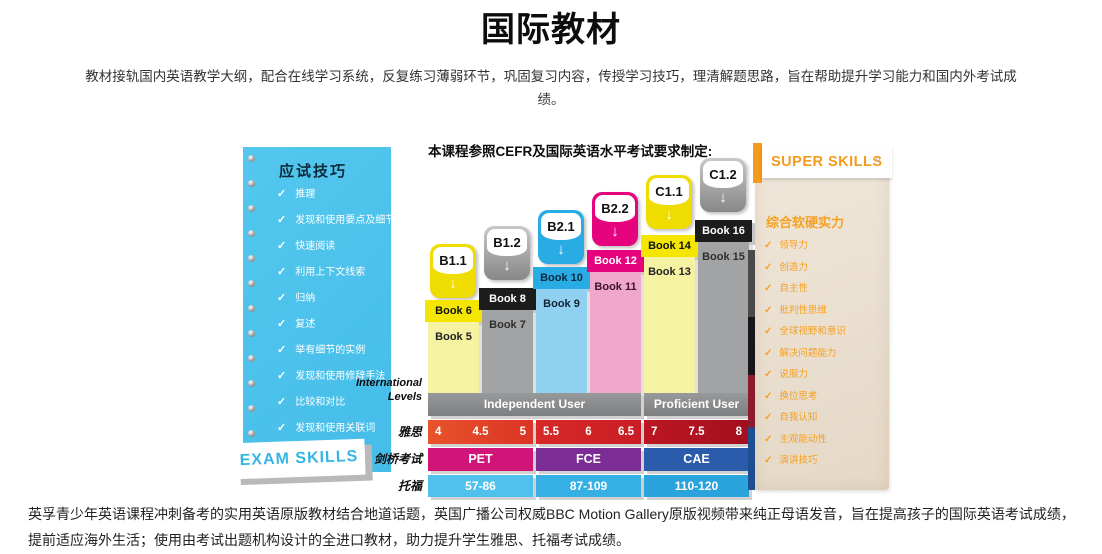 The height and width of the screenshot is (554, 1102). What do you see at coordinates (723, 174) in the screenshot?
I see `level-label: C1.2` at bounding box center [723, 174].